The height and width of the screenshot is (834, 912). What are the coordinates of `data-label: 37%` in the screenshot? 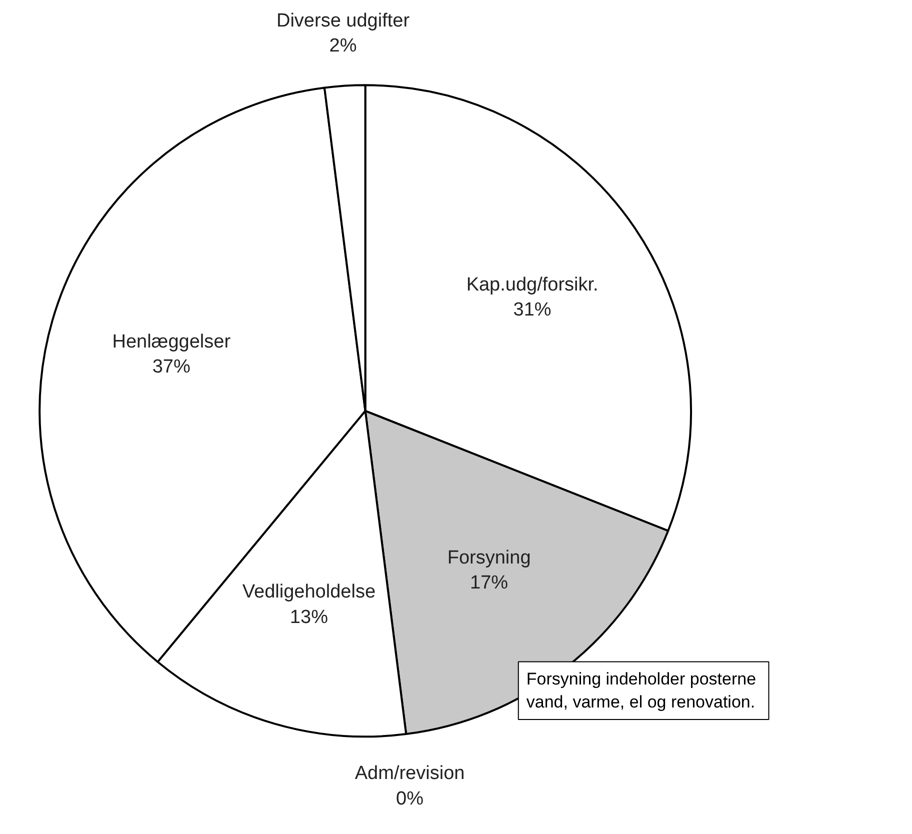 It's located at (171, 367).